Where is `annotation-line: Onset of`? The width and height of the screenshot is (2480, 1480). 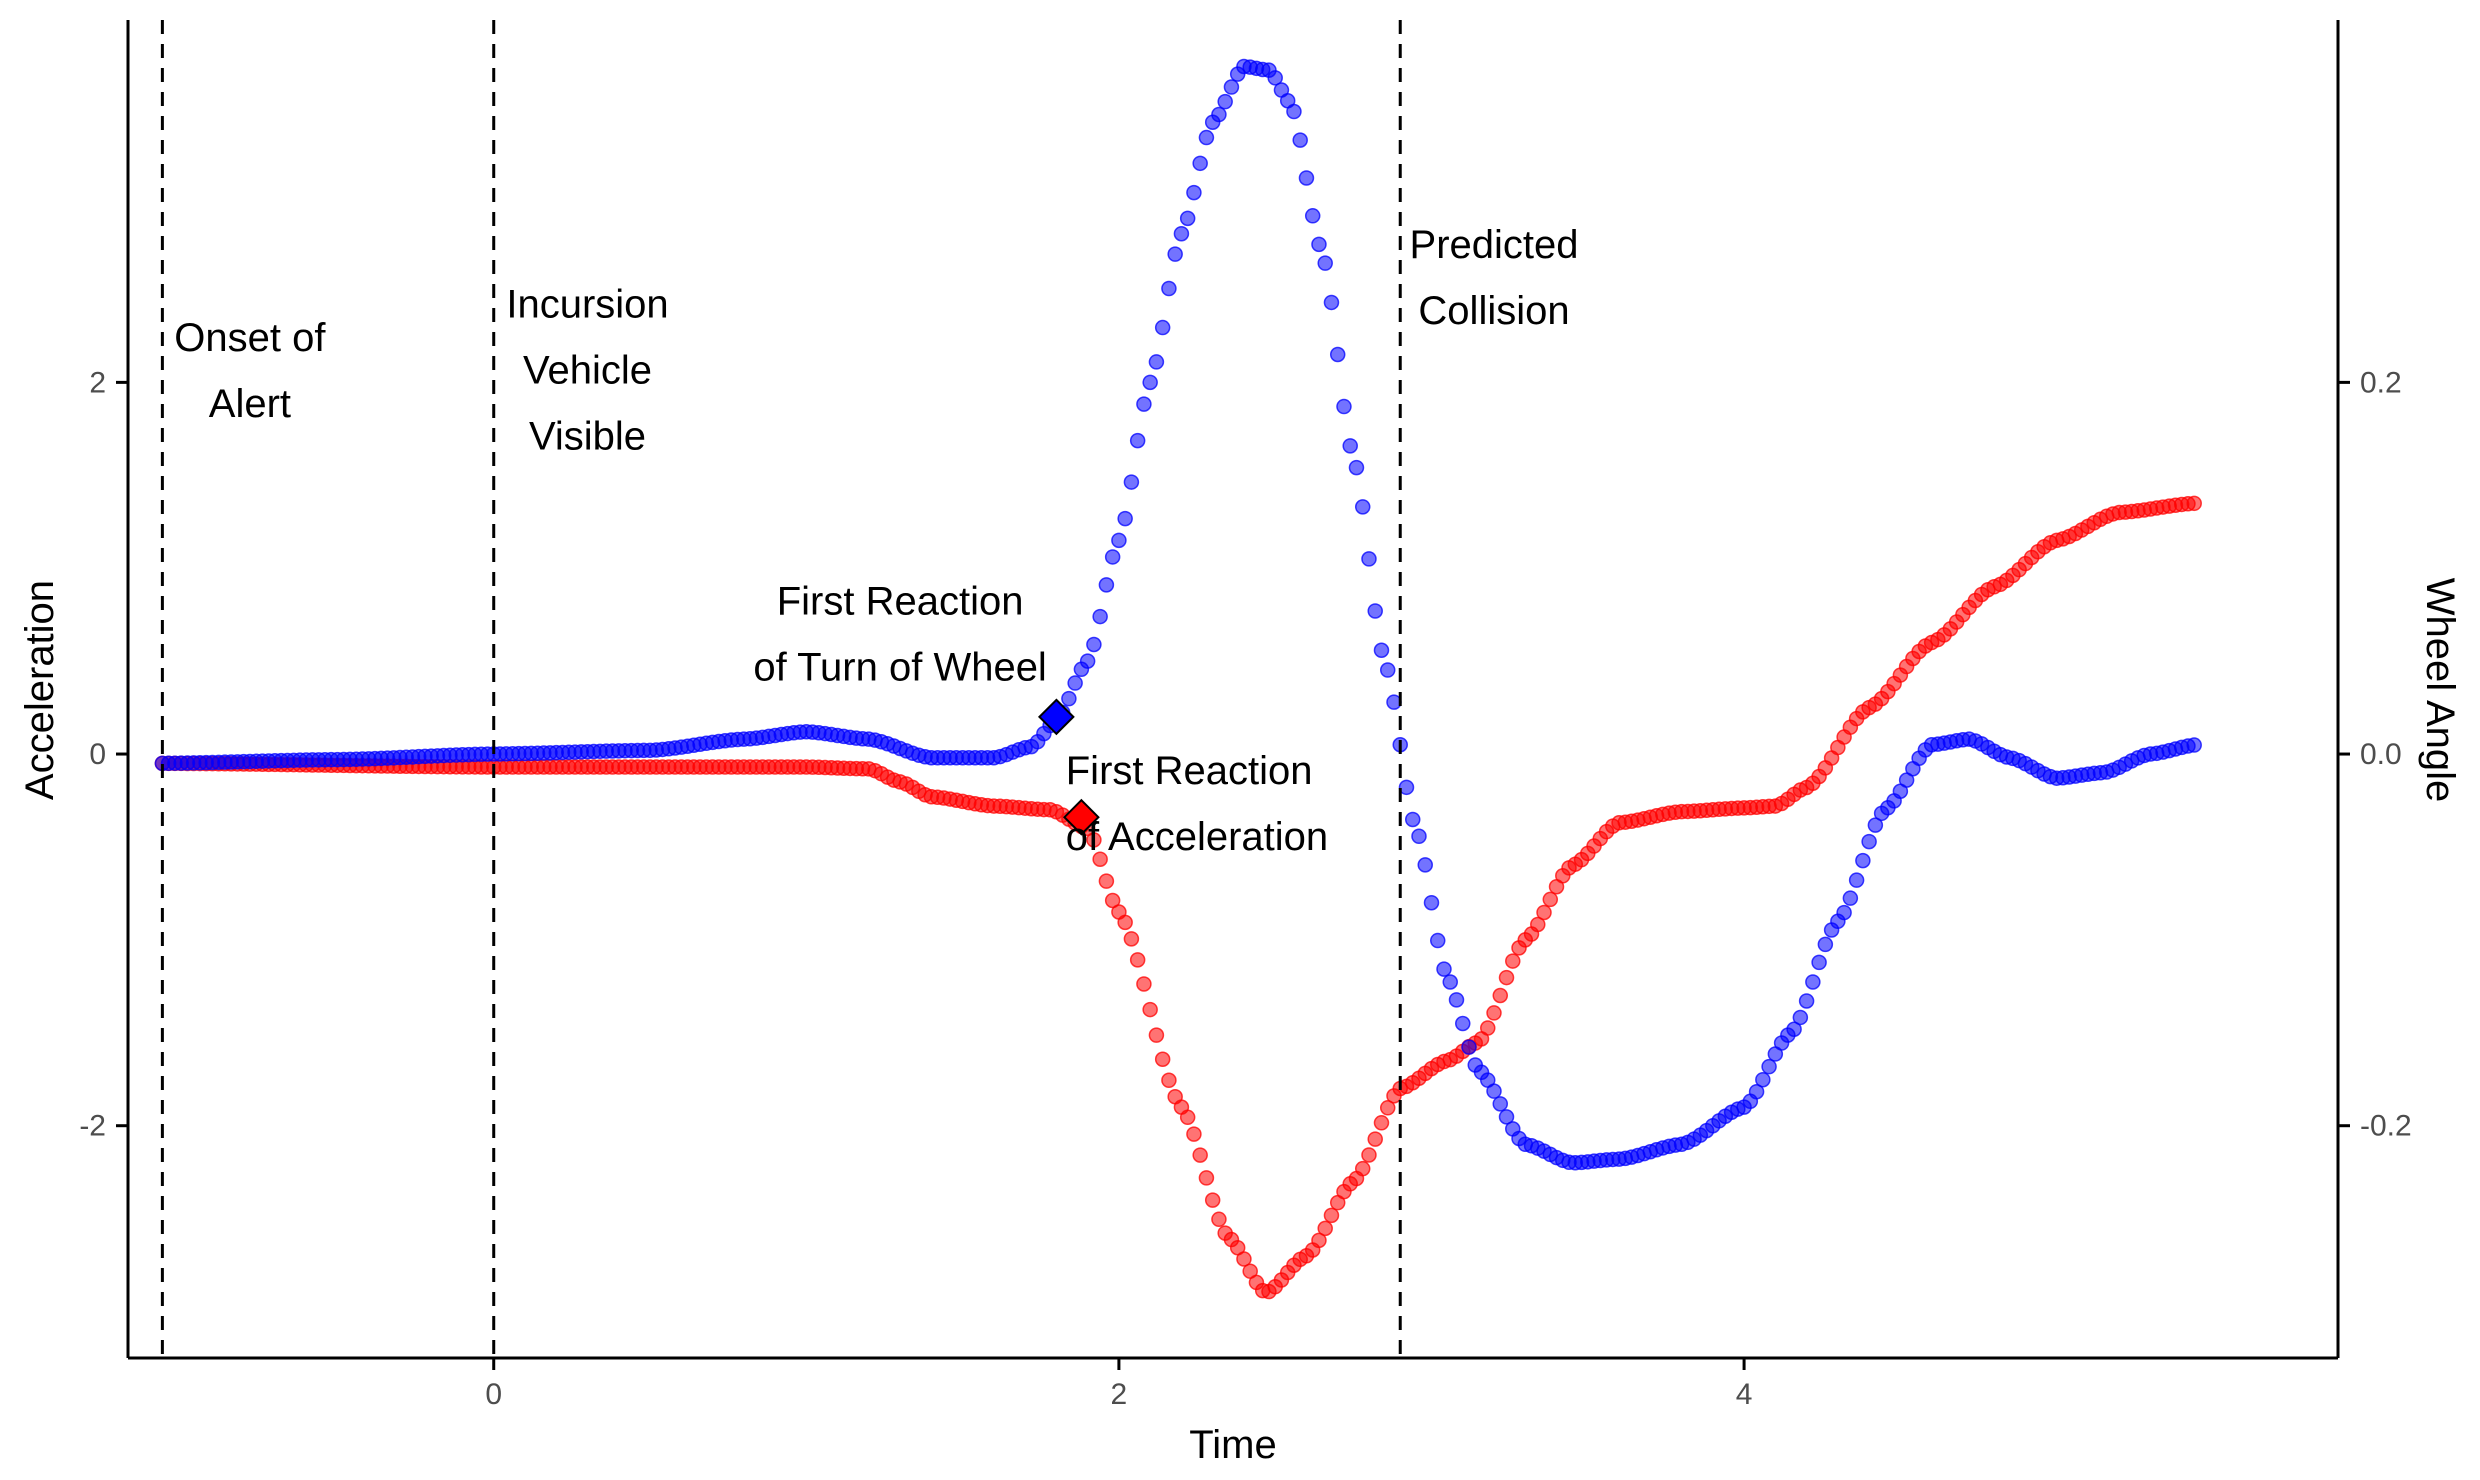 annotation-line: Onset of is located at coordinates (250, 338).